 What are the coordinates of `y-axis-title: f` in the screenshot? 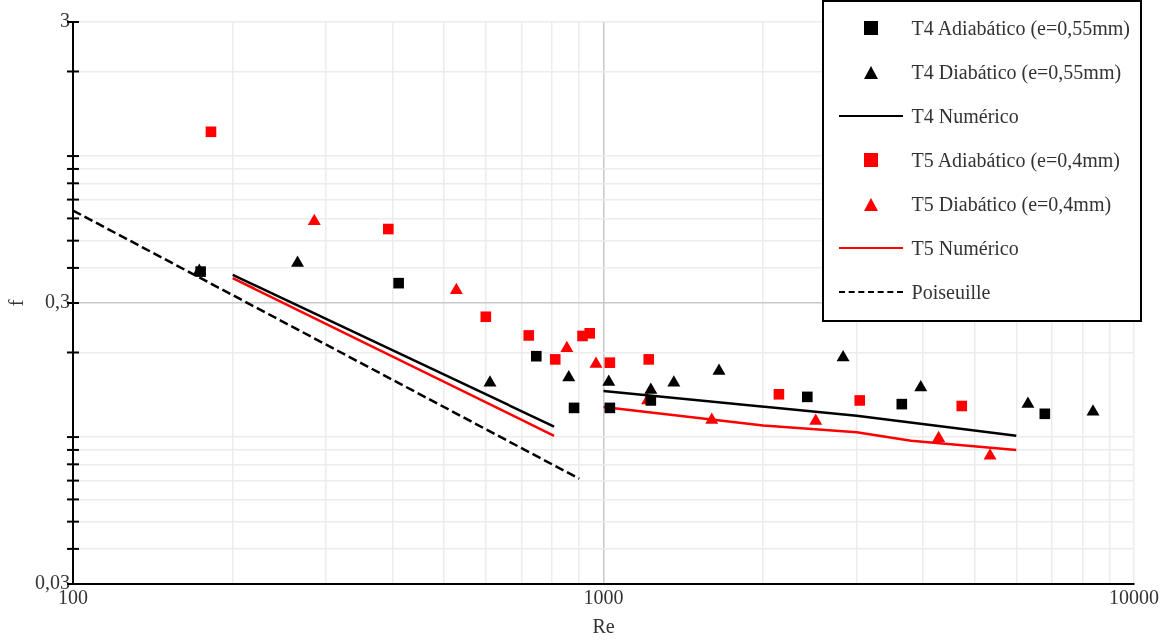 It's located at (16, 303).